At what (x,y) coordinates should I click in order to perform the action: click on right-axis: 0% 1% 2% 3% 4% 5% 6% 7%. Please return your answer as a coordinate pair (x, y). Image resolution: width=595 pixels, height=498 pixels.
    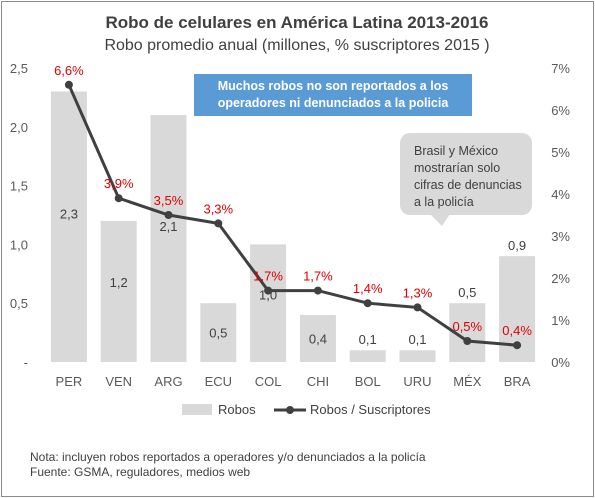
    Looking at the image, I should click on (560, 215).